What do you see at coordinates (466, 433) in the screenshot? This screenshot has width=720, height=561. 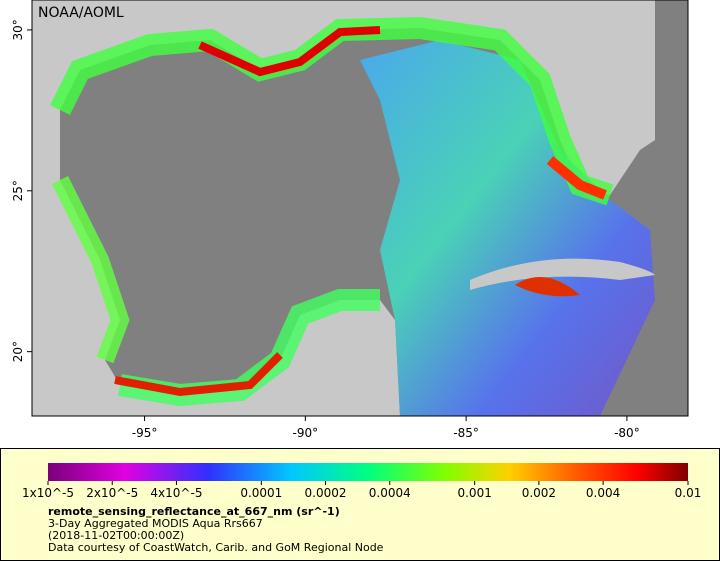 I see `lon-tick-label: -85°` at bounding box center [466, 433].